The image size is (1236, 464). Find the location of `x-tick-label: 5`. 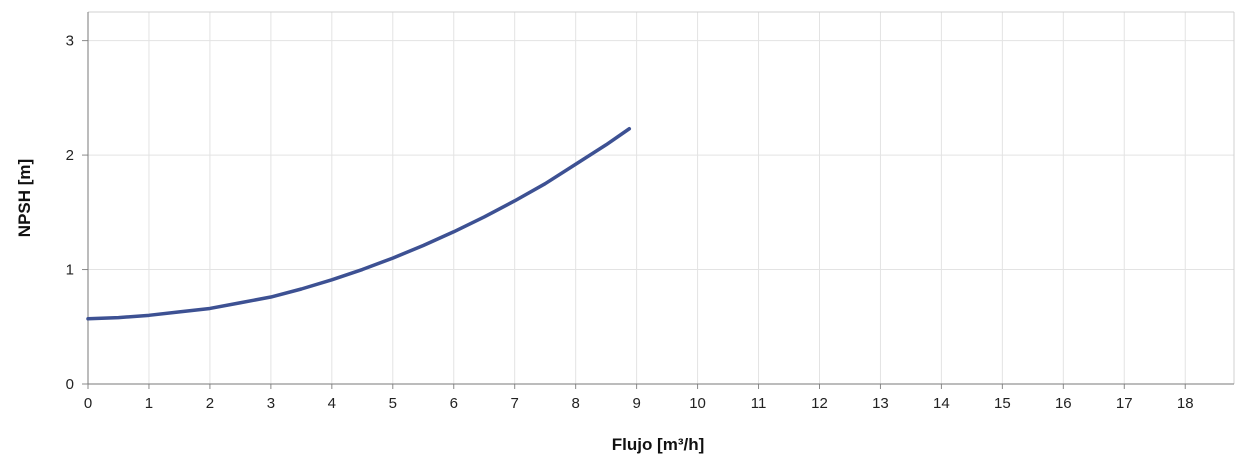

x-tick-label: 5 is located at coordinates (393, 403).